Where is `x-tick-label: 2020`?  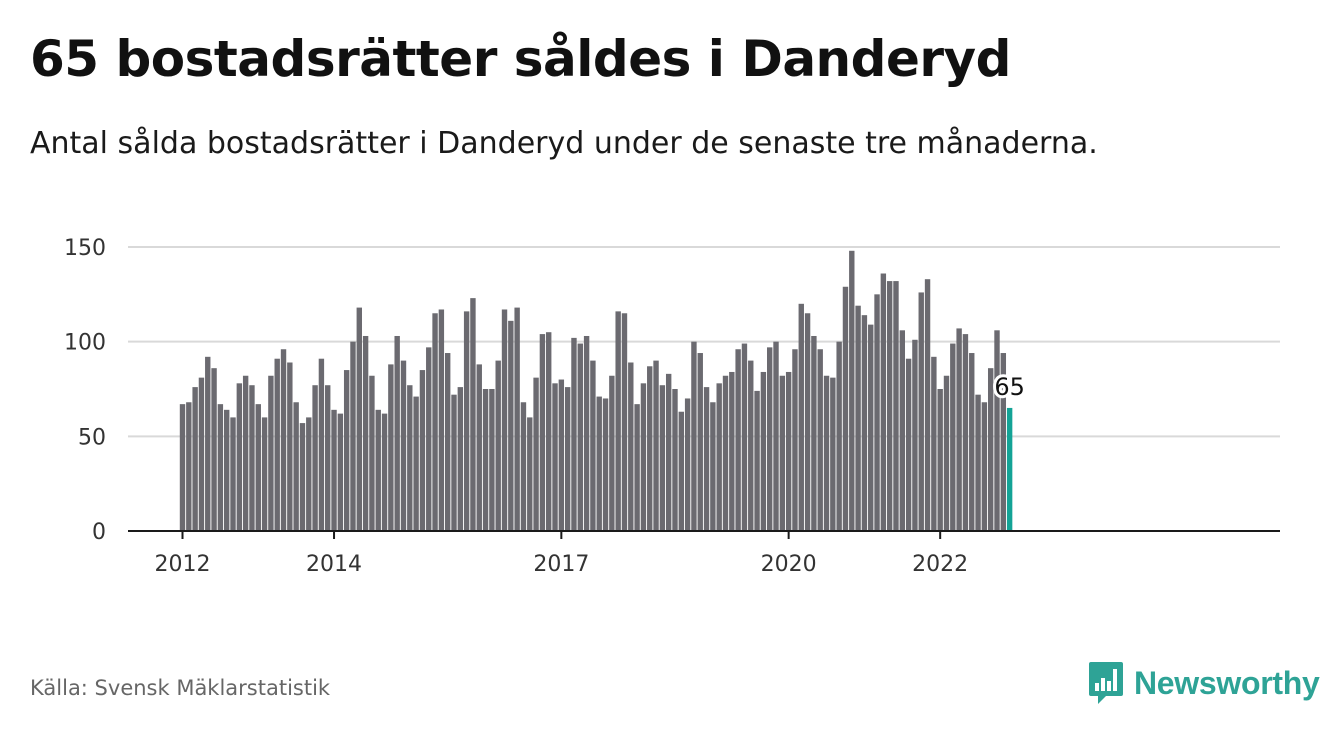 x-tick-label: 2020 is located at coordinates (789, 564).